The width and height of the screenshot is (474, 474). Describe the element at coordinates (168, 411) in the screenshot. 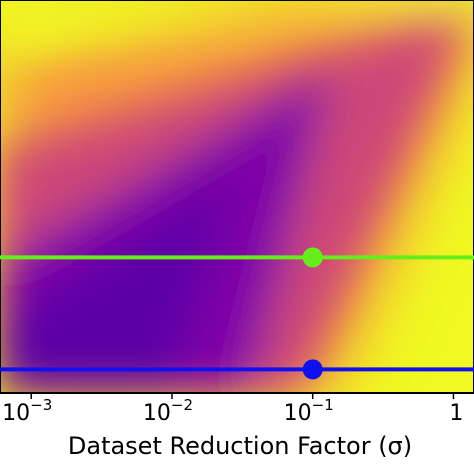

I see `x-tick-label-2: 10⁻²` at that location.